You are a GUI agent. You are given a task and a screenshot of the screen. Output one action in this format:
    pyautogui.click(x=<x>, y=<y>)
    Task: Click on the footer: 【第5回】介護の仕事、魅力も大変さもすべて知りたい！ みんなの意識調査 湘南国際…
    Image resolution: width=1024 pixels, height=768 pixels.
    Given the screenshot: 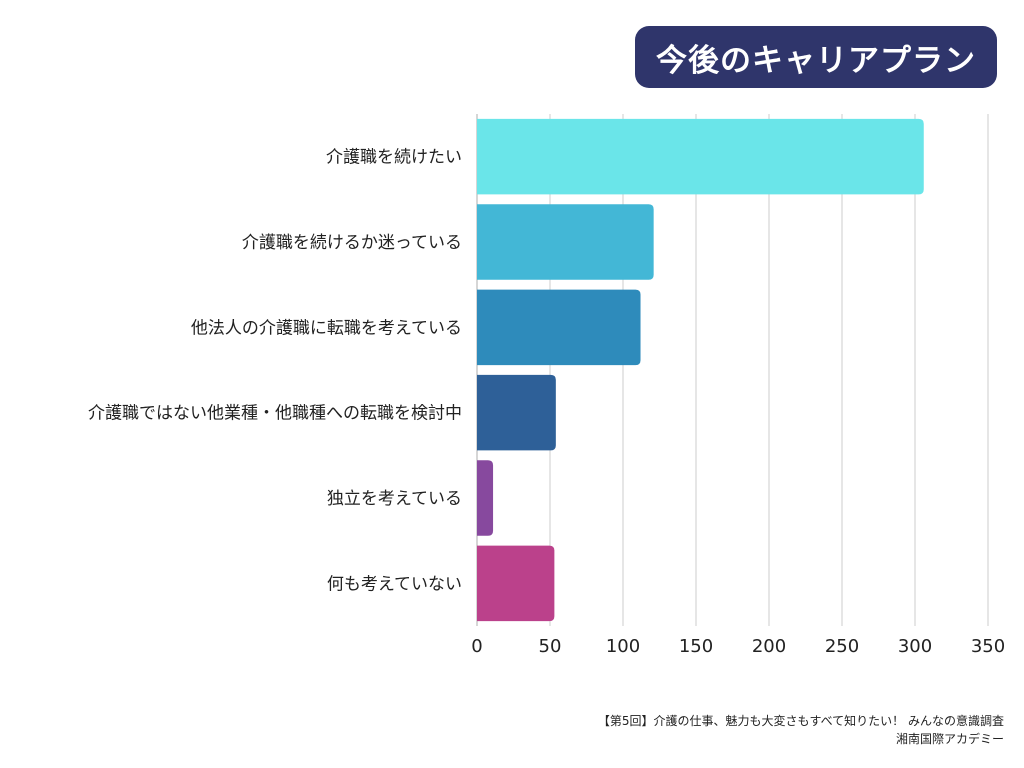 What is the action you would take?
    pyautogui.click(x=801, y=730)
    